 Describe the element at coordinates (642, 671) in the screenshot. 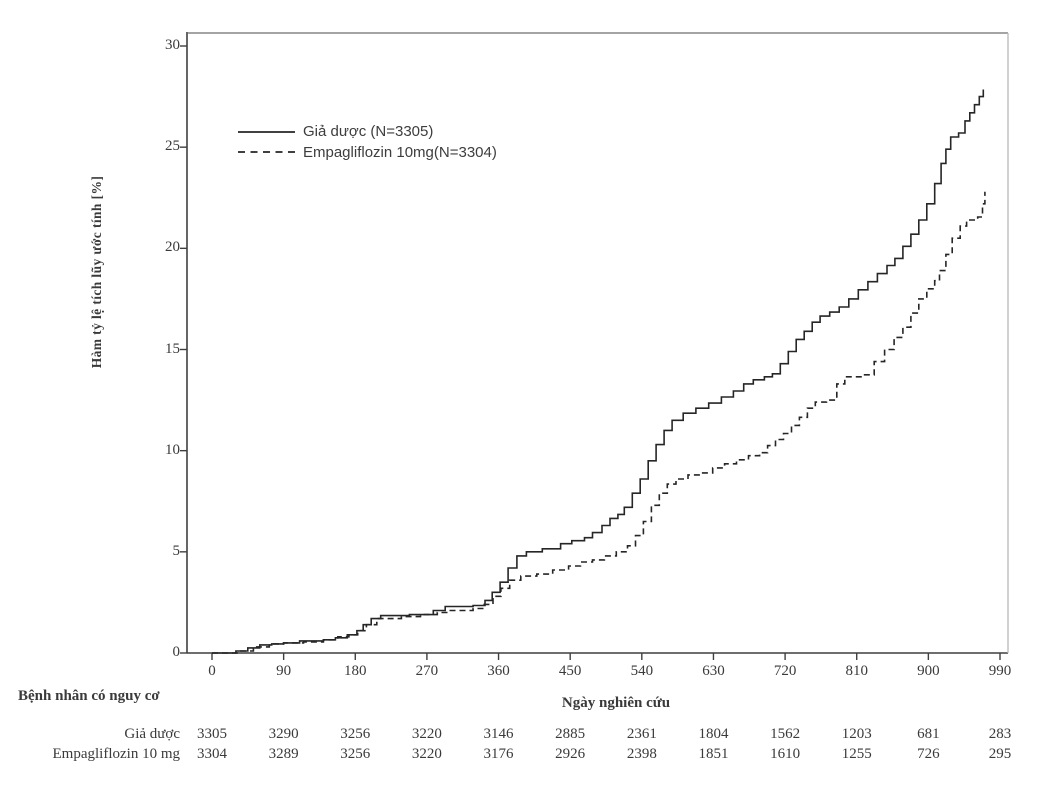

I see `x-tick-label: 540` at that location.